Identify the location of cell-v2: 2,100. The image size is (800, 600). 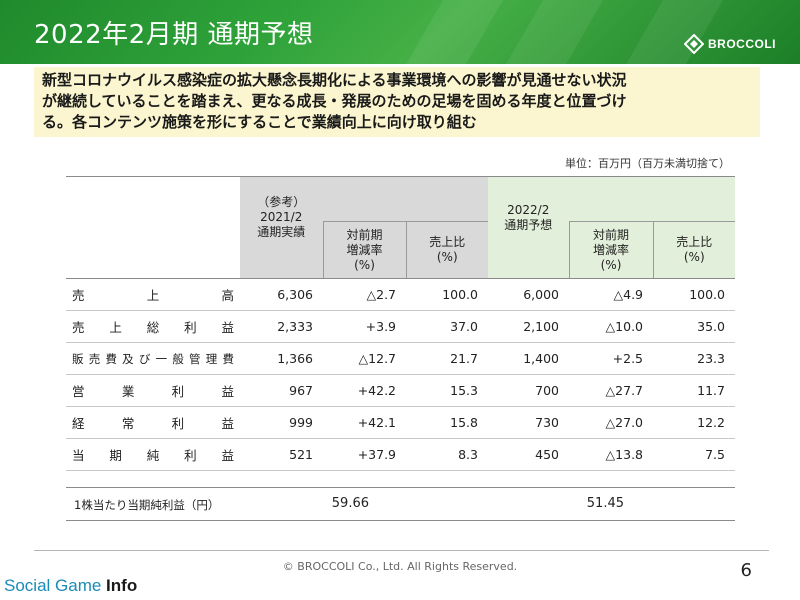
(528, 326).